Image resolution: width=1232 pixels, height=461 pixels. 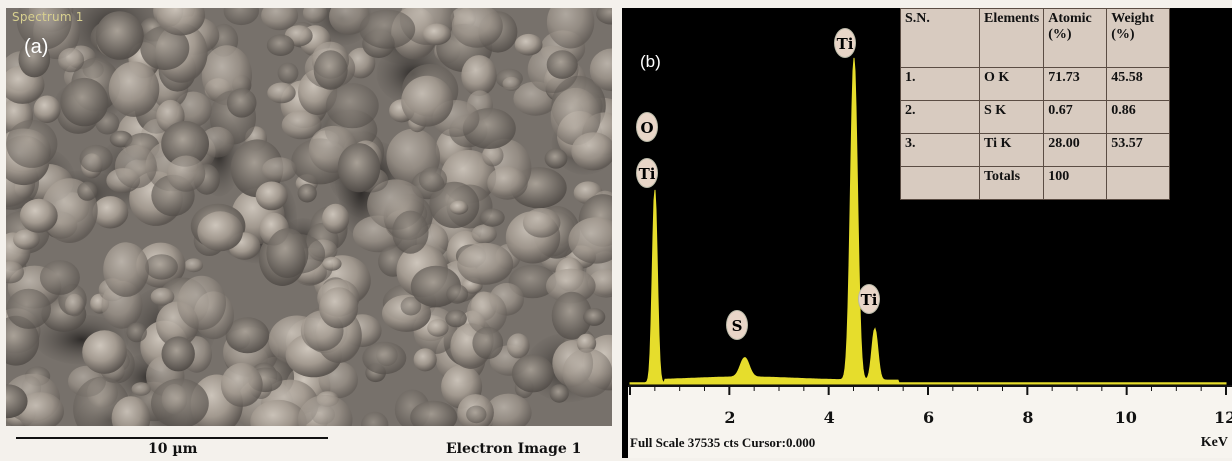 What do you see at coordinates (829, 417) in the screenshot?
I see `x-tick-label: 4` at bounding box center [829, 417].